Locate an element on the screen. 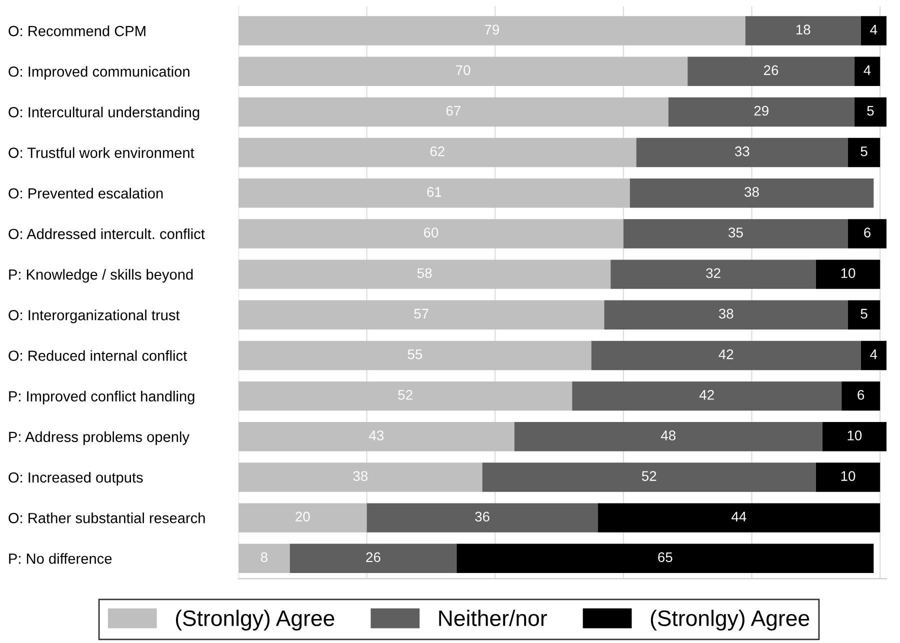 The image size is (900, 643). y-tick-label: O: Interorganizational trust is located at coordinates (94, 317).